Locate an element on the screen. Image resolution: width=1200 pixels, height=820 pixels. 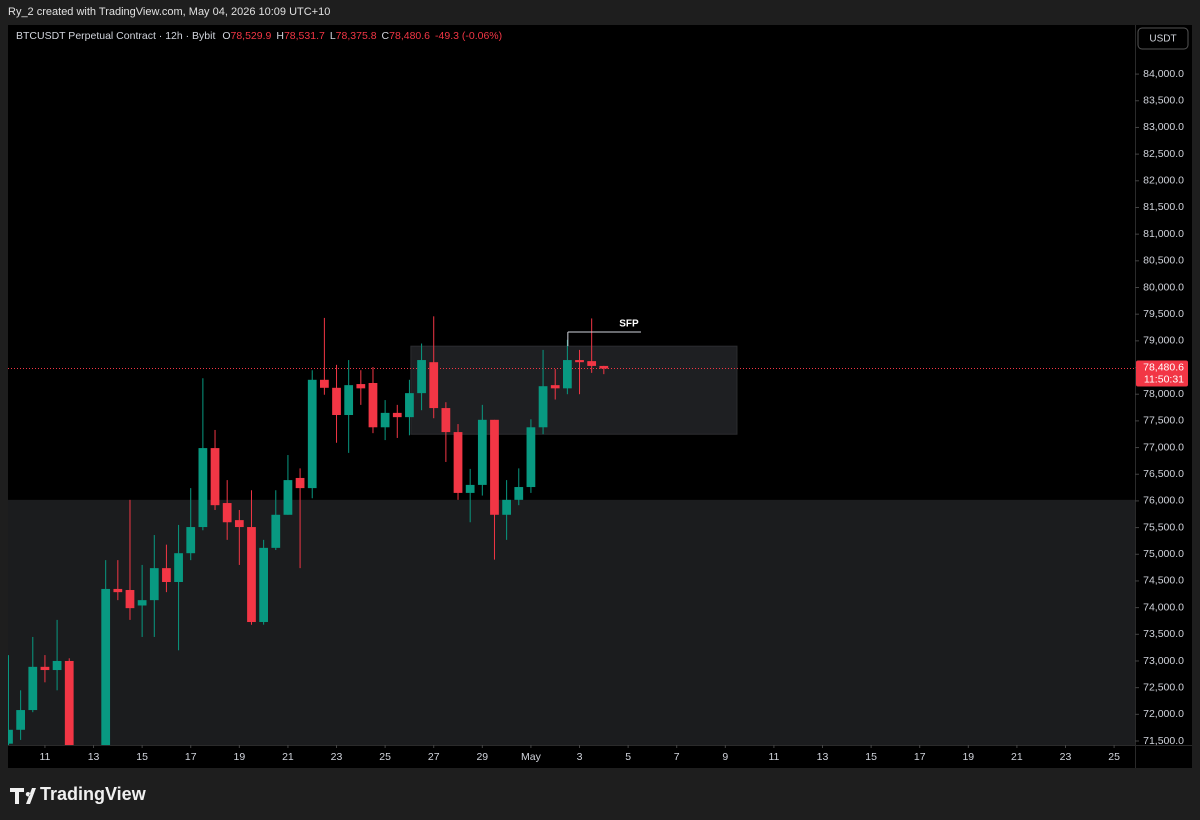
legend-key: O is located at coordinates (226, 36).